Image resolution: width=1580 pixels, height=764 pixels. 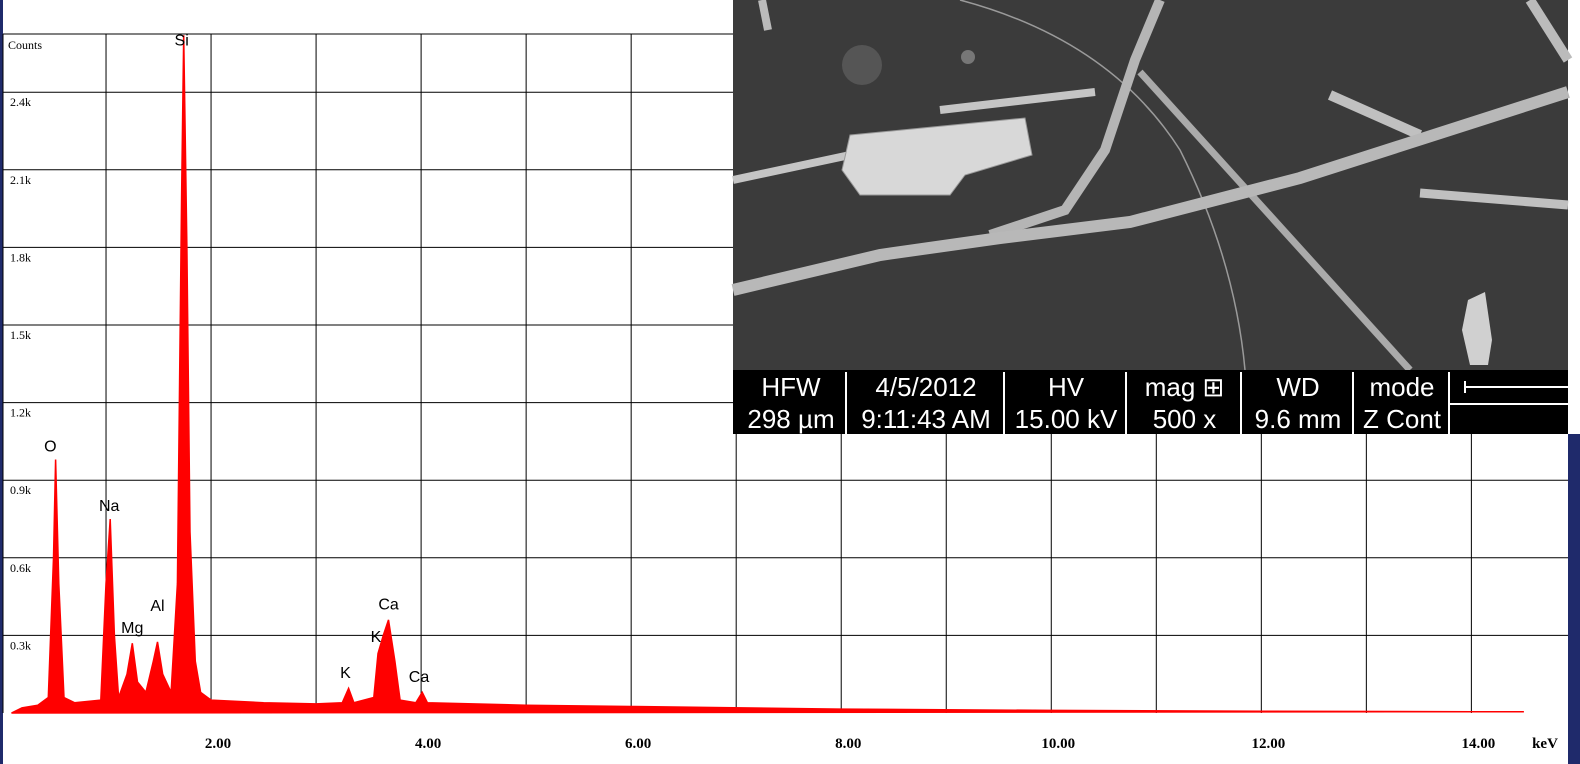 What do you see at coordinates (132, 628) in the screenshot?
I see `peak-label: Mg` at bounding box center [132, 628].